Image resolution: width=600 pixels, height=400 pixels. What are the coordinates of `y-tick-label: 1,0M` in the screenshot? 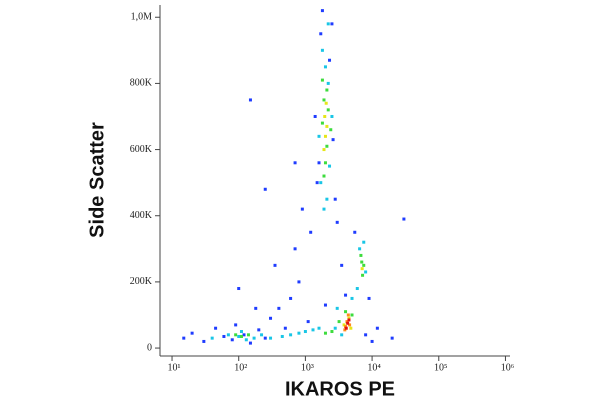 It's located at (142, 17).